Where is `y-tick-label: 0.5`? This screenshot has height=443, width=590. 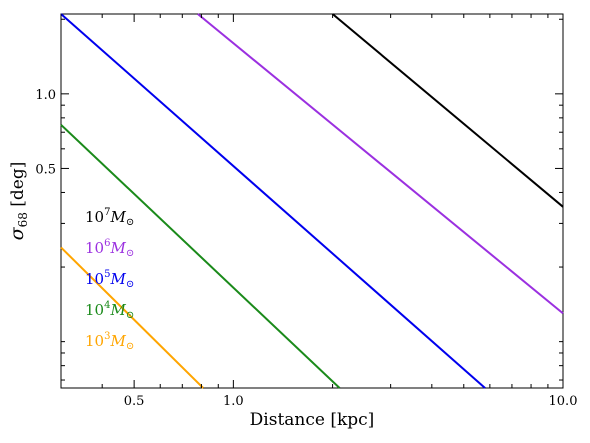
y-tick-label: 0.5 is located at coordinates (45, 169).